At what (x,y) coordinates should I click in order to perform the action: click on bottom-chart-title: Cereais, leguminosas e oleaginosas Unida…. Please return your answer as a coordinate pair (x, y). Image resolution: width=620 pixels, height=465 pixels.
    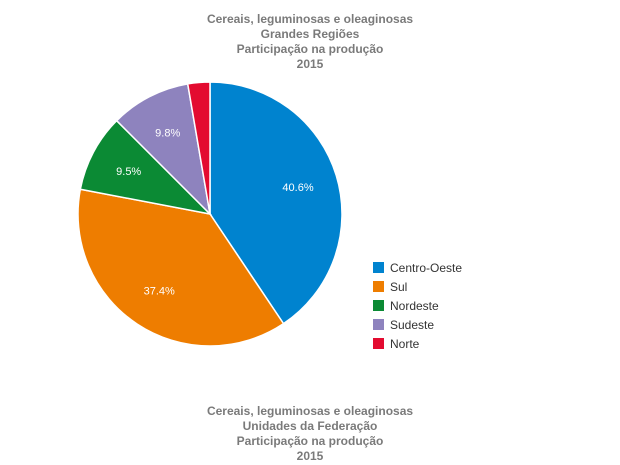
    Looking at the image, I should click on (310, 434).